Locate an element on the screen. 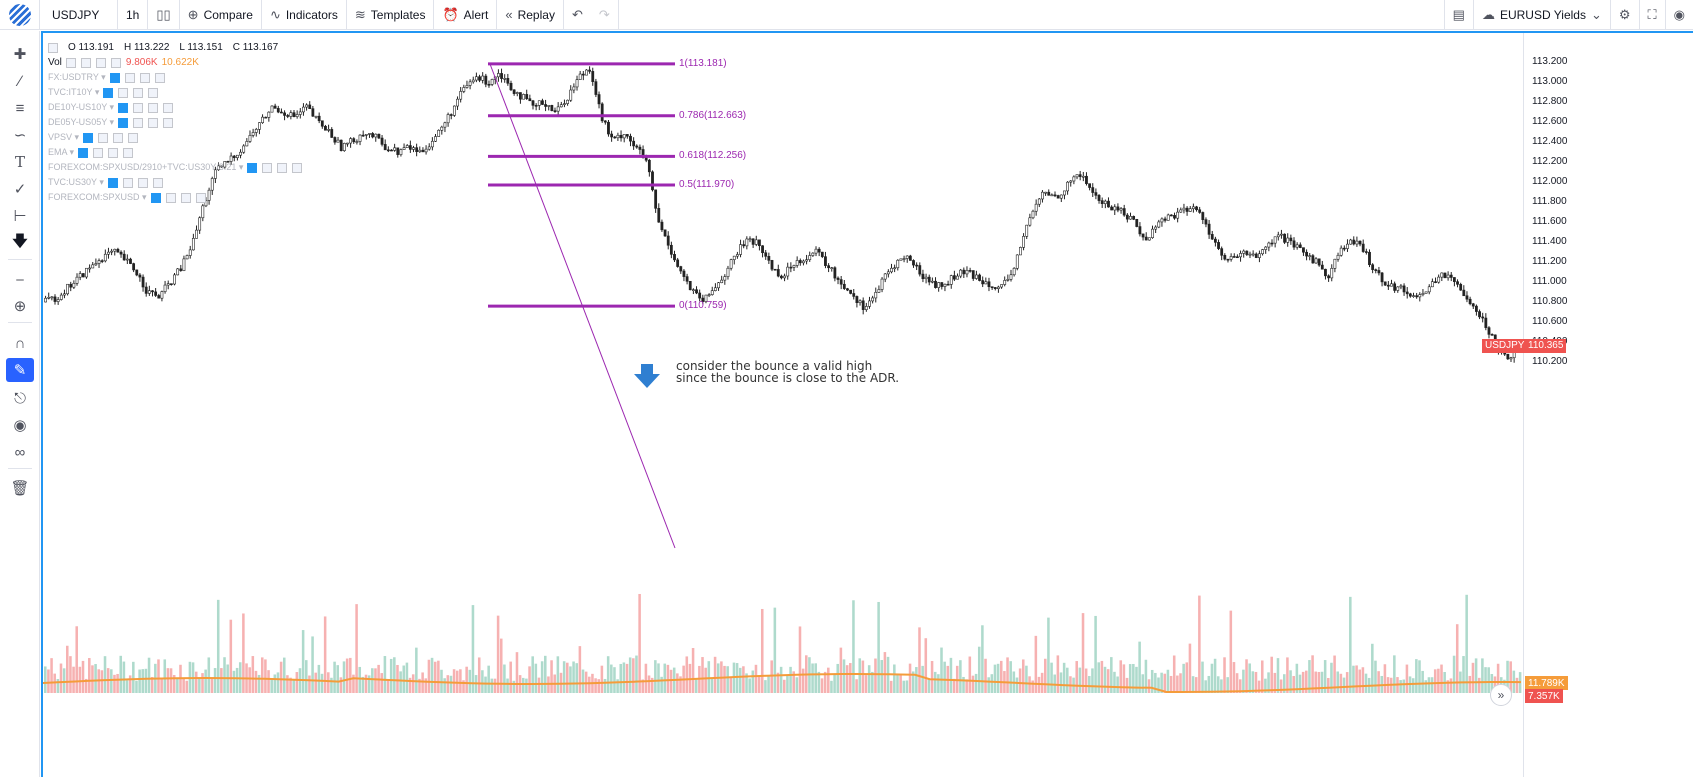 This screenshot has height=777, width=1693. study-legend-row: VPSV ▾ is located at coordinates (175, 137).